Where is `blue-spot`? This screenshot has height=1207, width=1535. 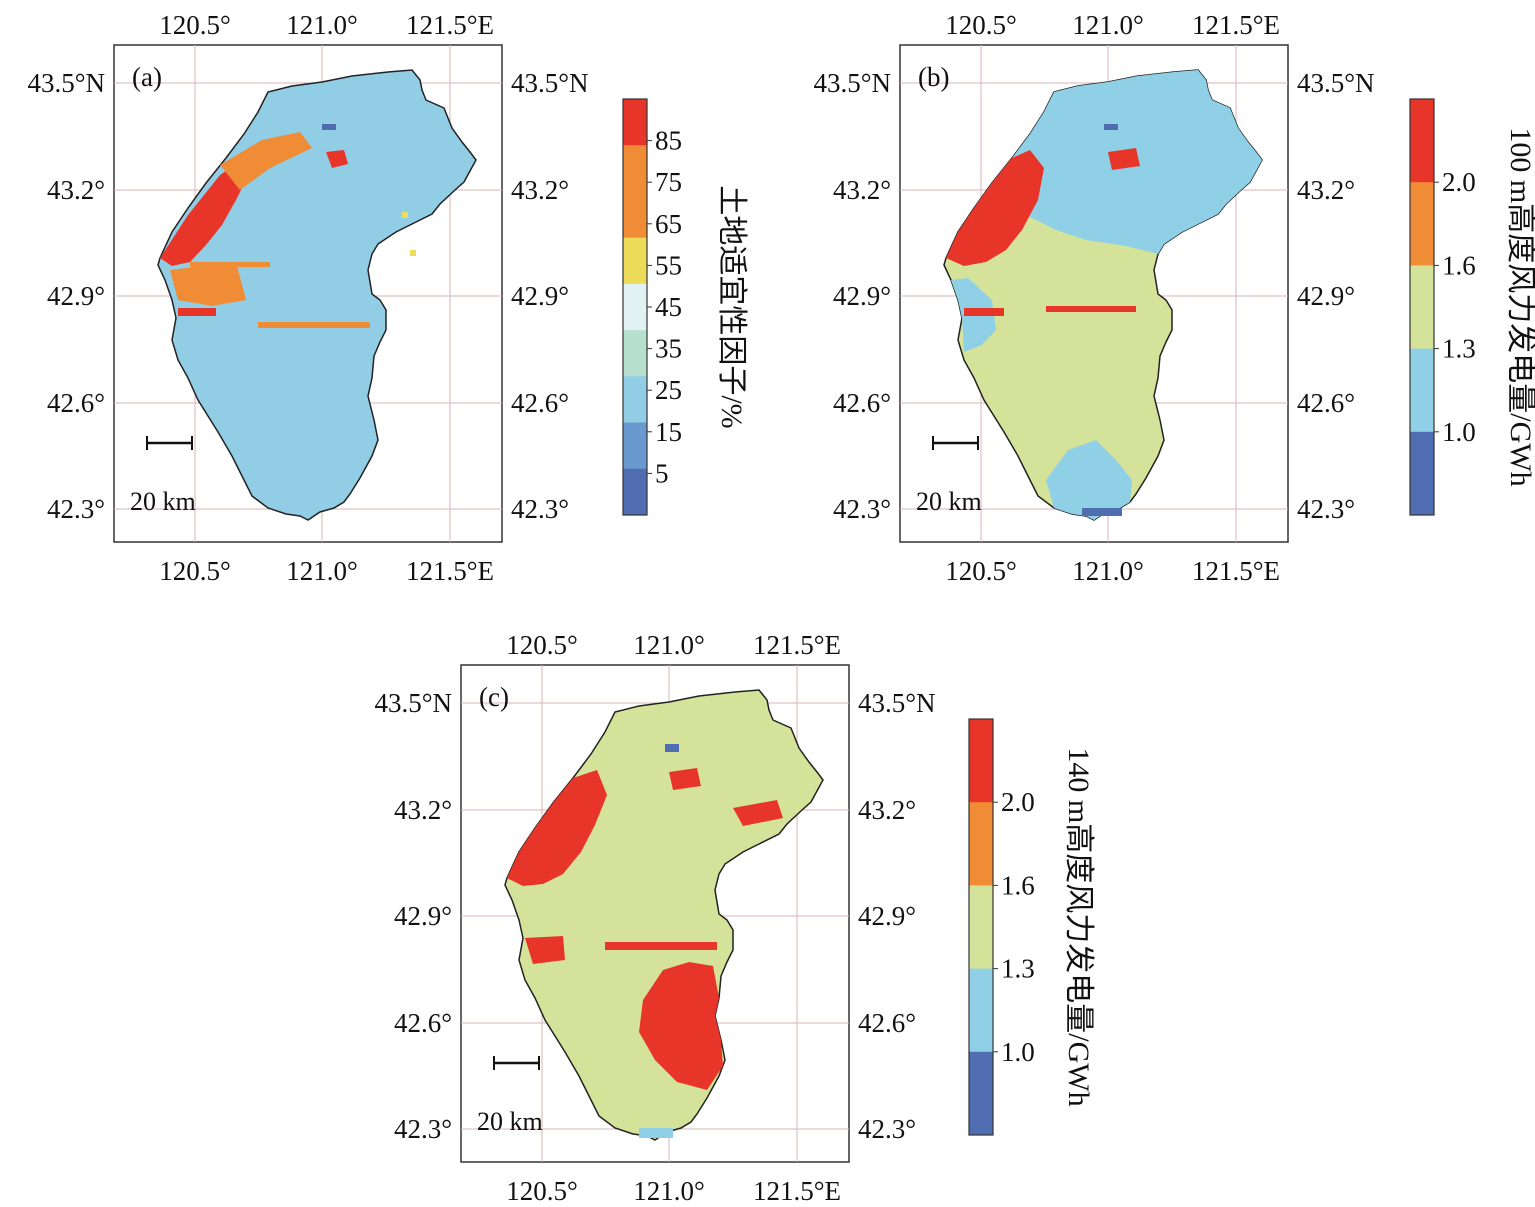
blue-spot is located at coordinates (329, 127).